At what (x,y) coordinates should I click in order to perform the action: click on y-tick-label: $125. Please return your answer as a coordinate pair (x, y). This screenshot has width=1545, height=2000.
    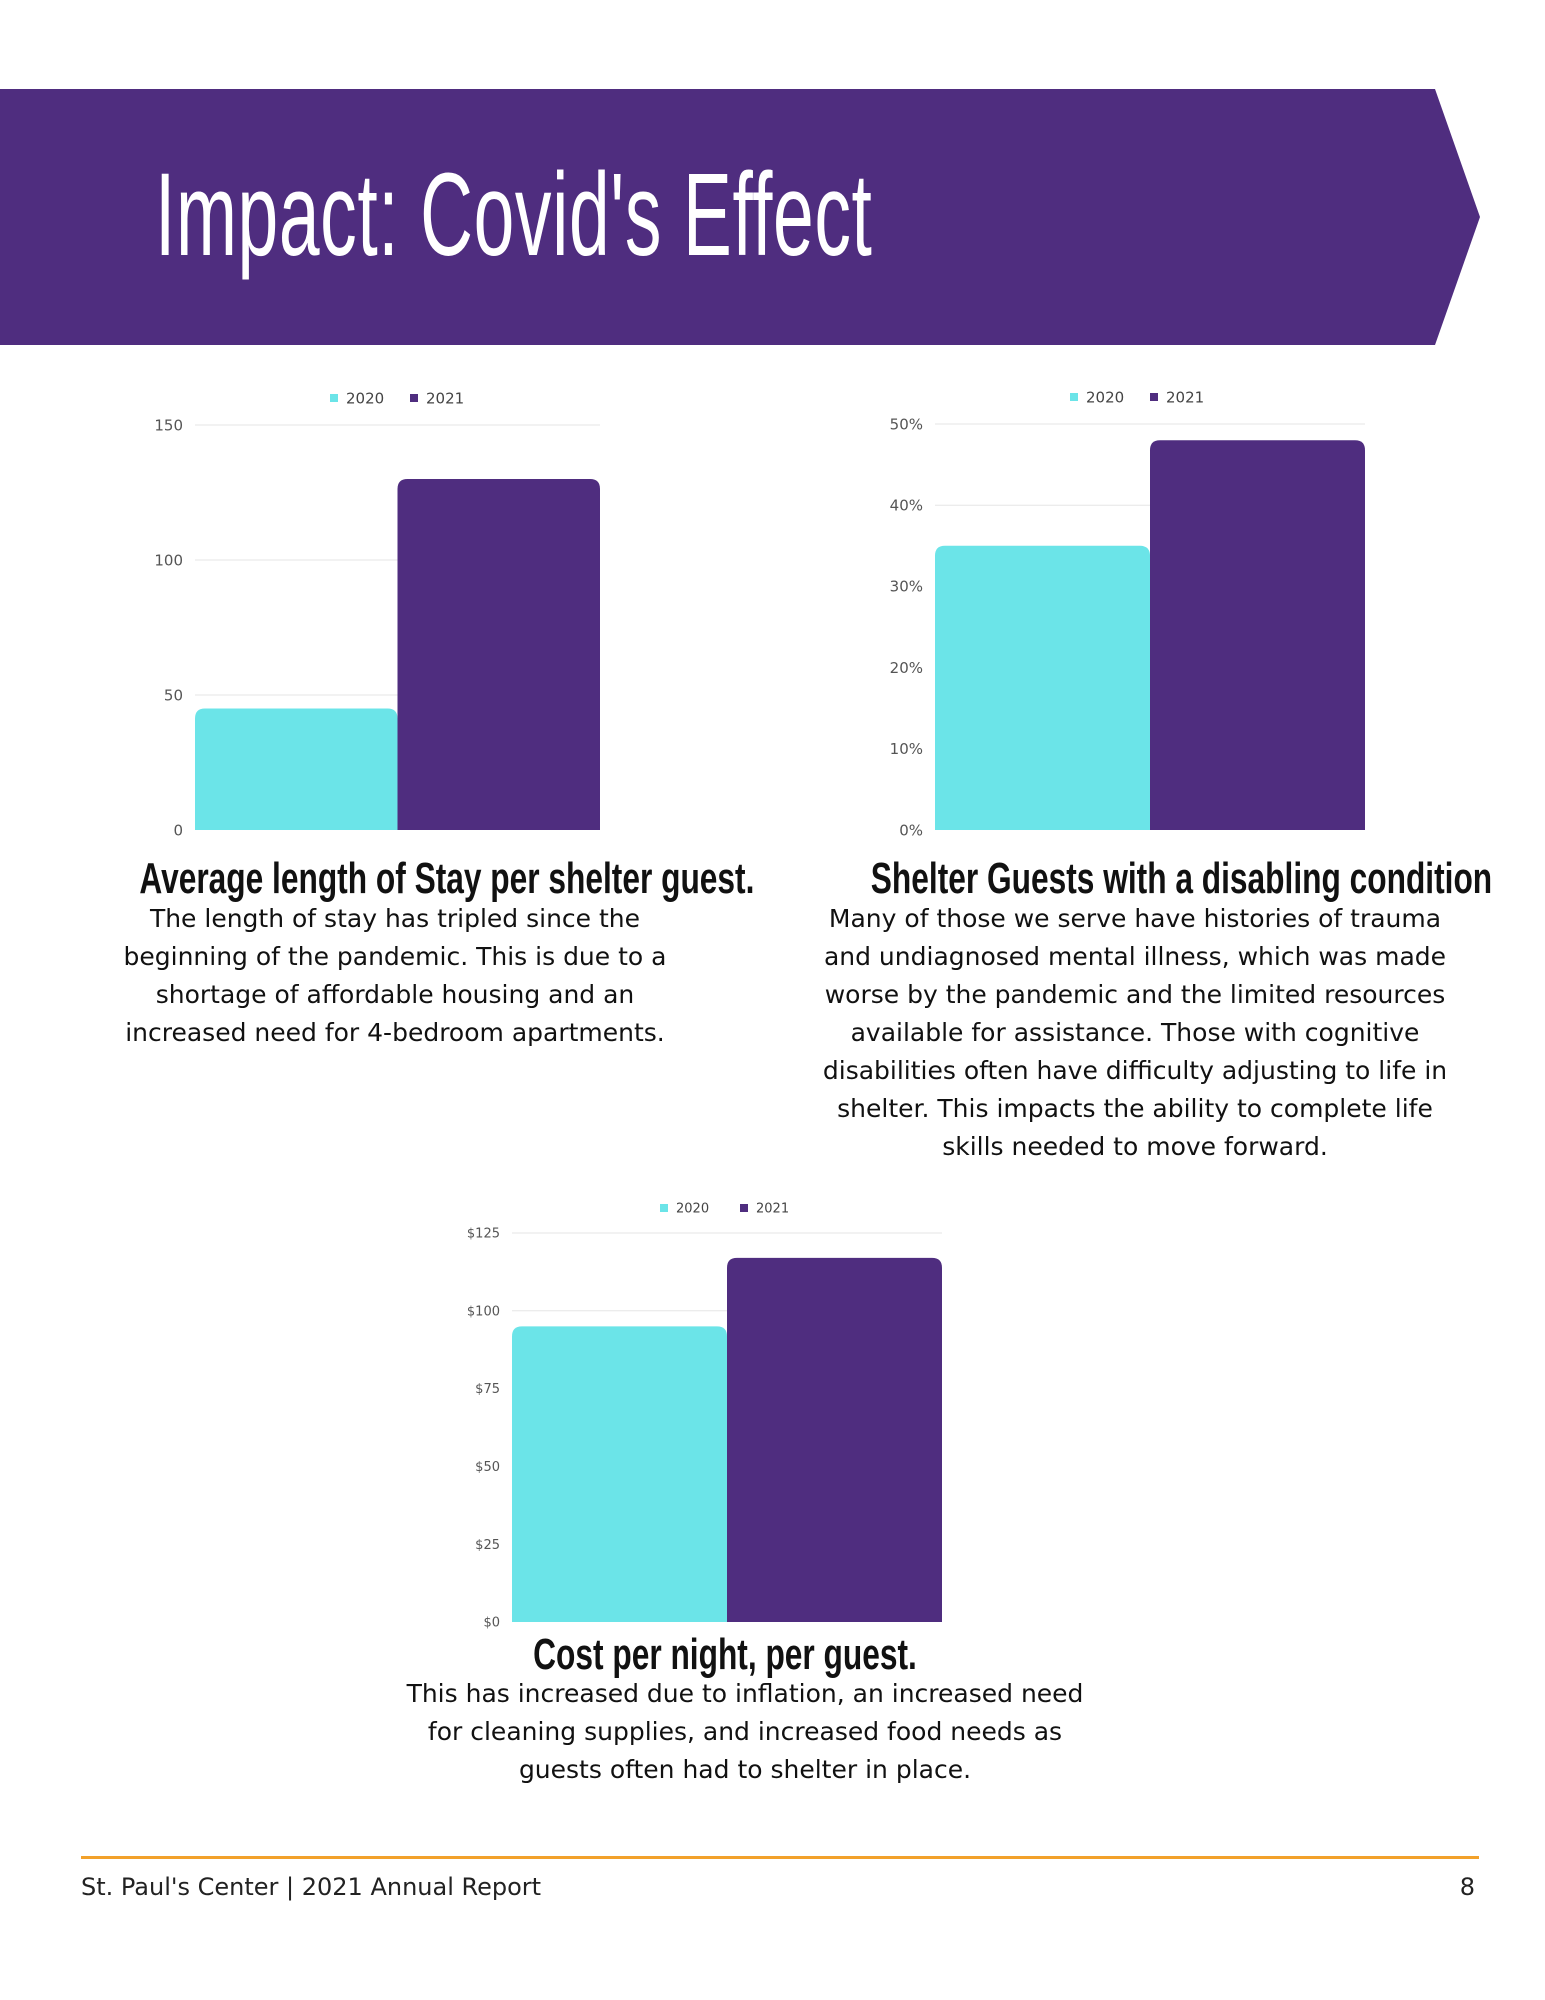
    Looking at the image, I should click on (483, 1234).